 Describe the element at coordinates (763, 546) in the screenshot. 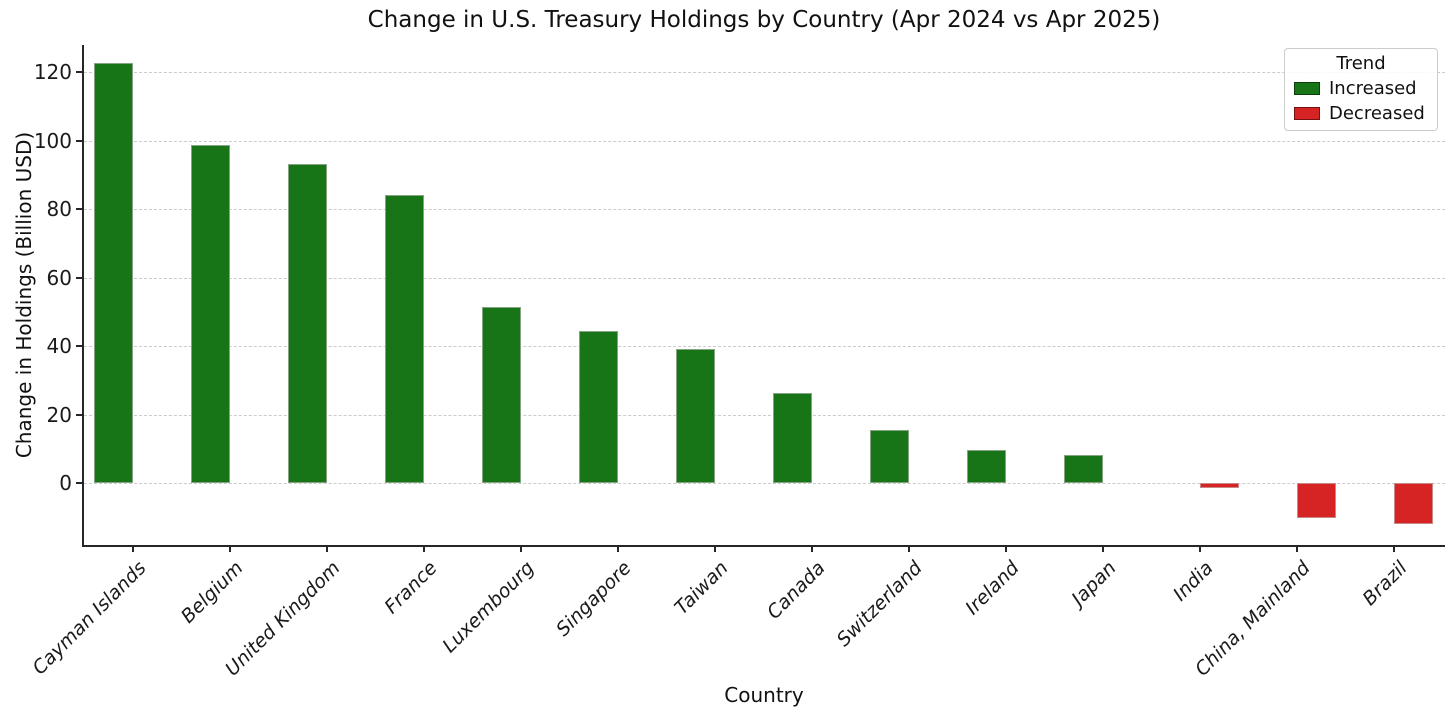

I see `x-axis-spine` at that location.